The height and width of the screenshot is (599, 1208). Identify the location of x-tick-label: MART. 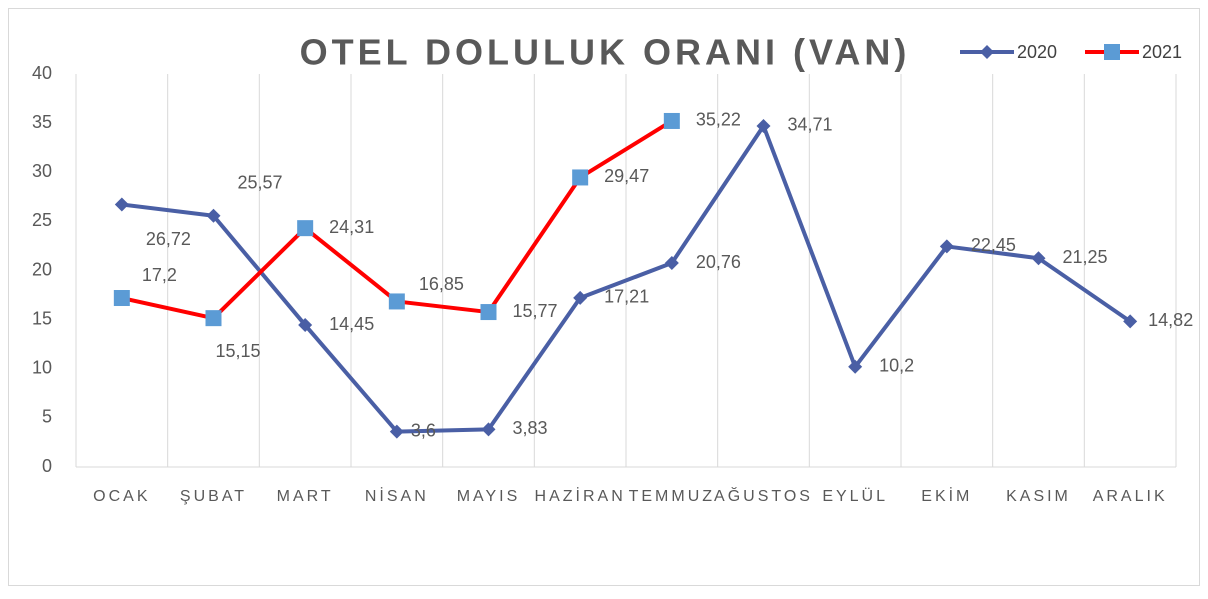
(305, 496).